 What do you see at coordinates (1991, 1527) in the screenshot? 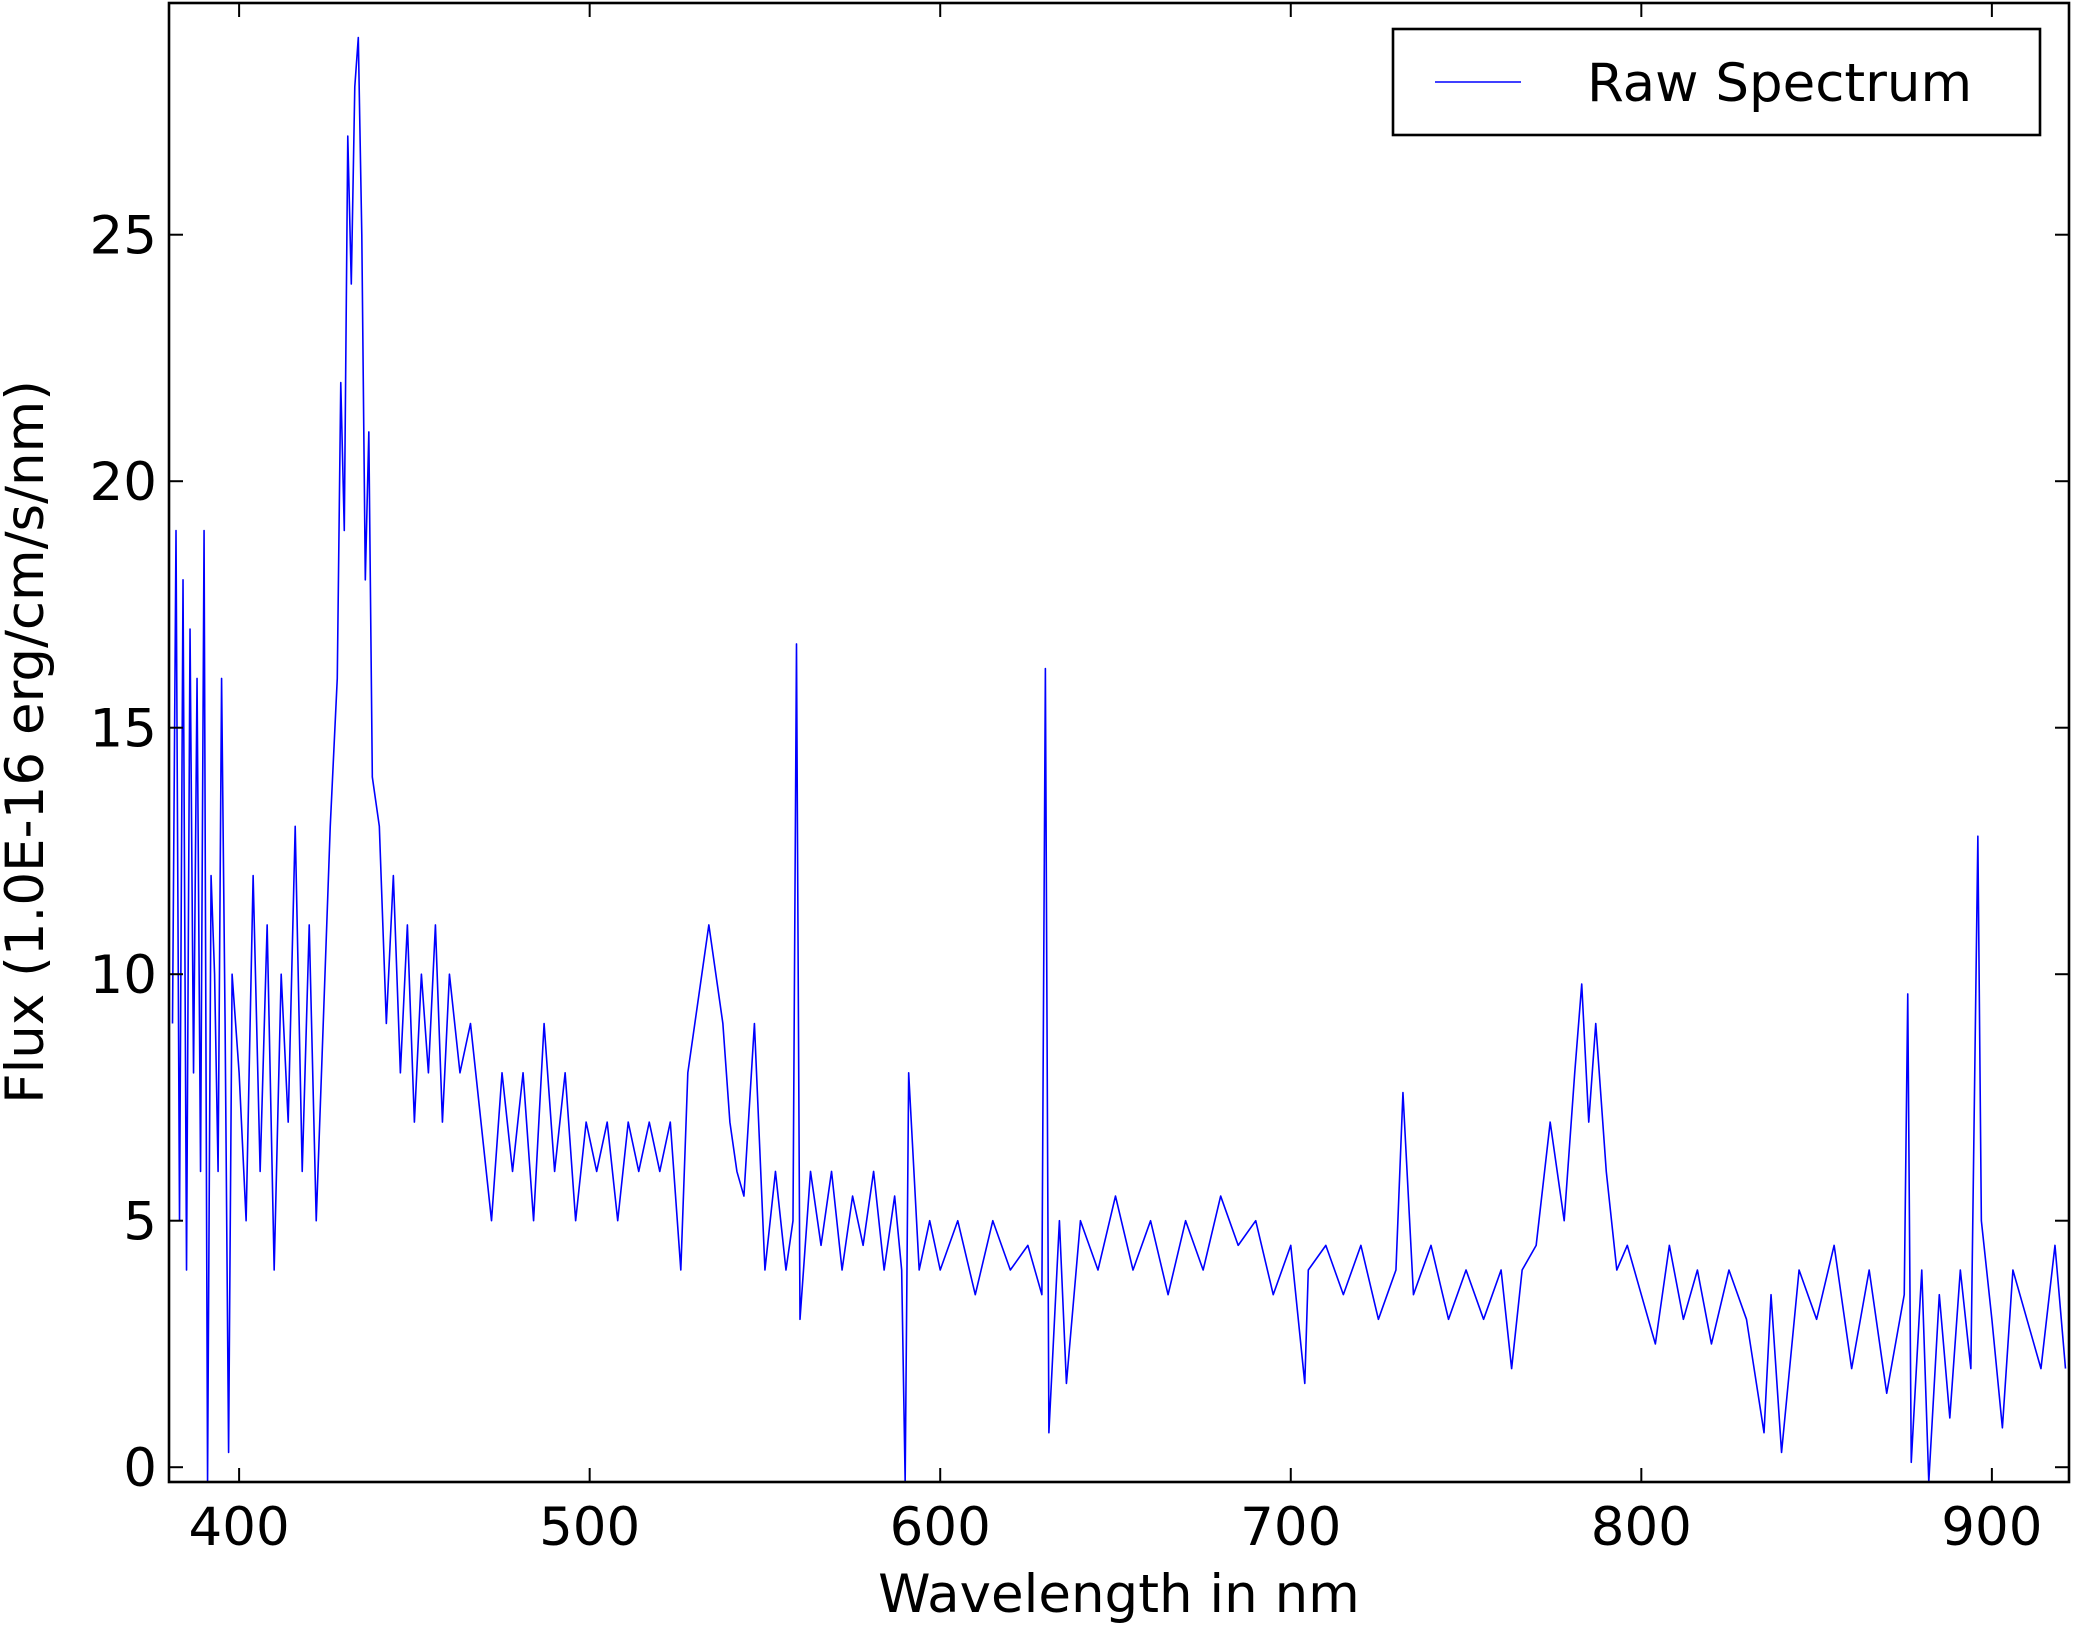
I see `x-tick-label: 900` at bounding box center [1991, 1527].